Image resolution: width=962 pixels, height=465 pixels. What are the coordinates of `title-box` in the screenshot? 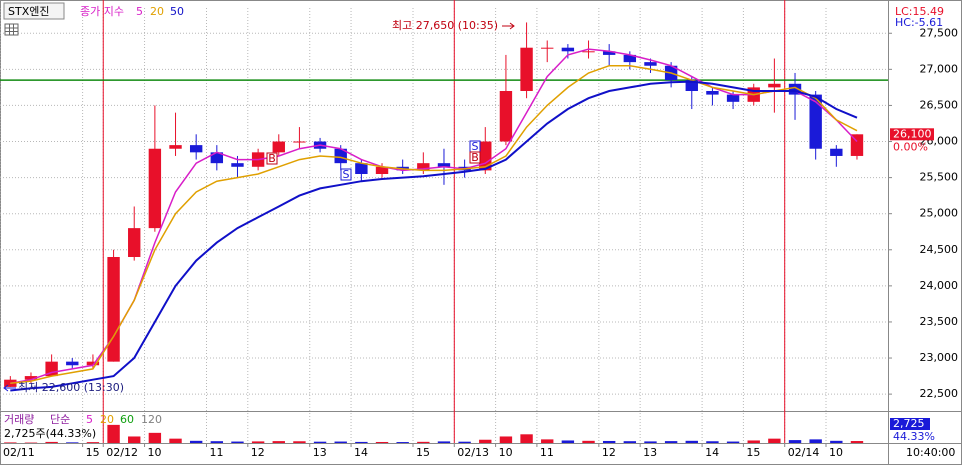 It's located at (34, 11).